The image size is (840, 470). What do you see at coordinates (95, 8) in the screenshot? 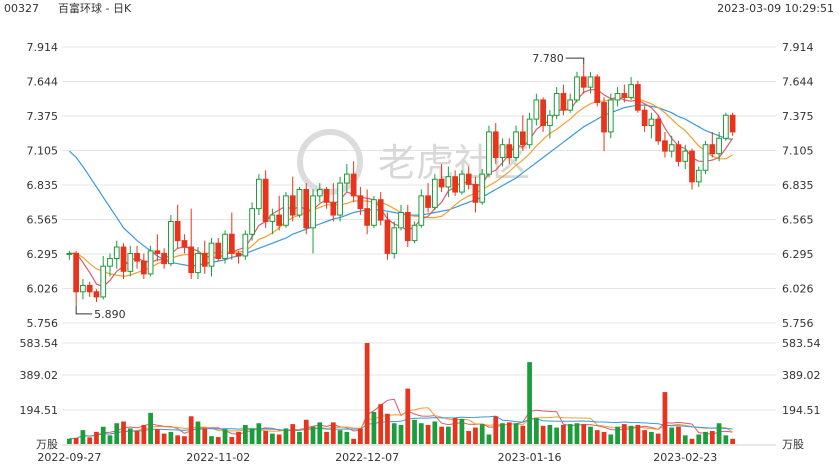
I see `stock-title: 百富环球 - 日K` at bounding box center [95, 8].